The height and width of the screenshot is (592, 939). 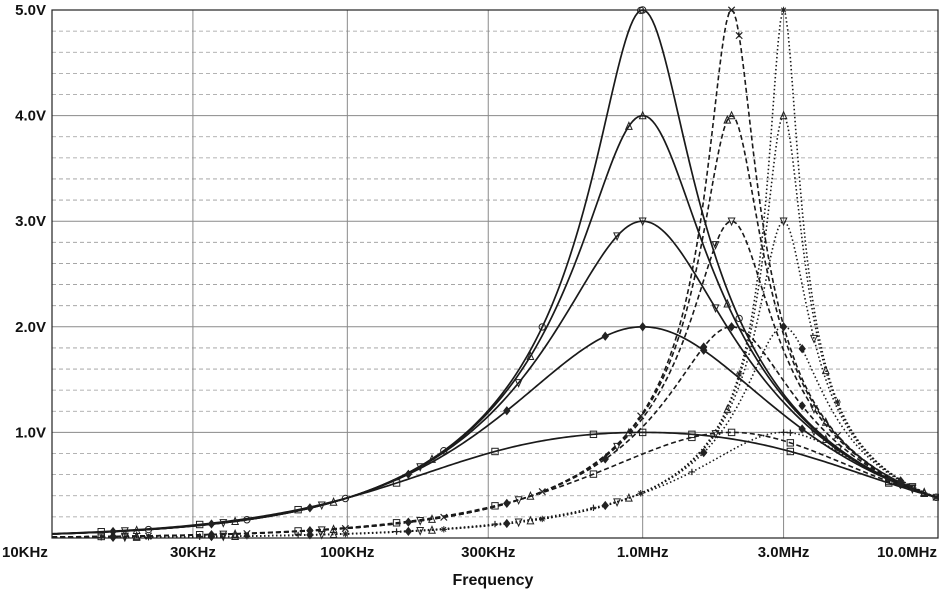 I want to click on y-tick-label: 5.0V, so click(x=30, y=10).